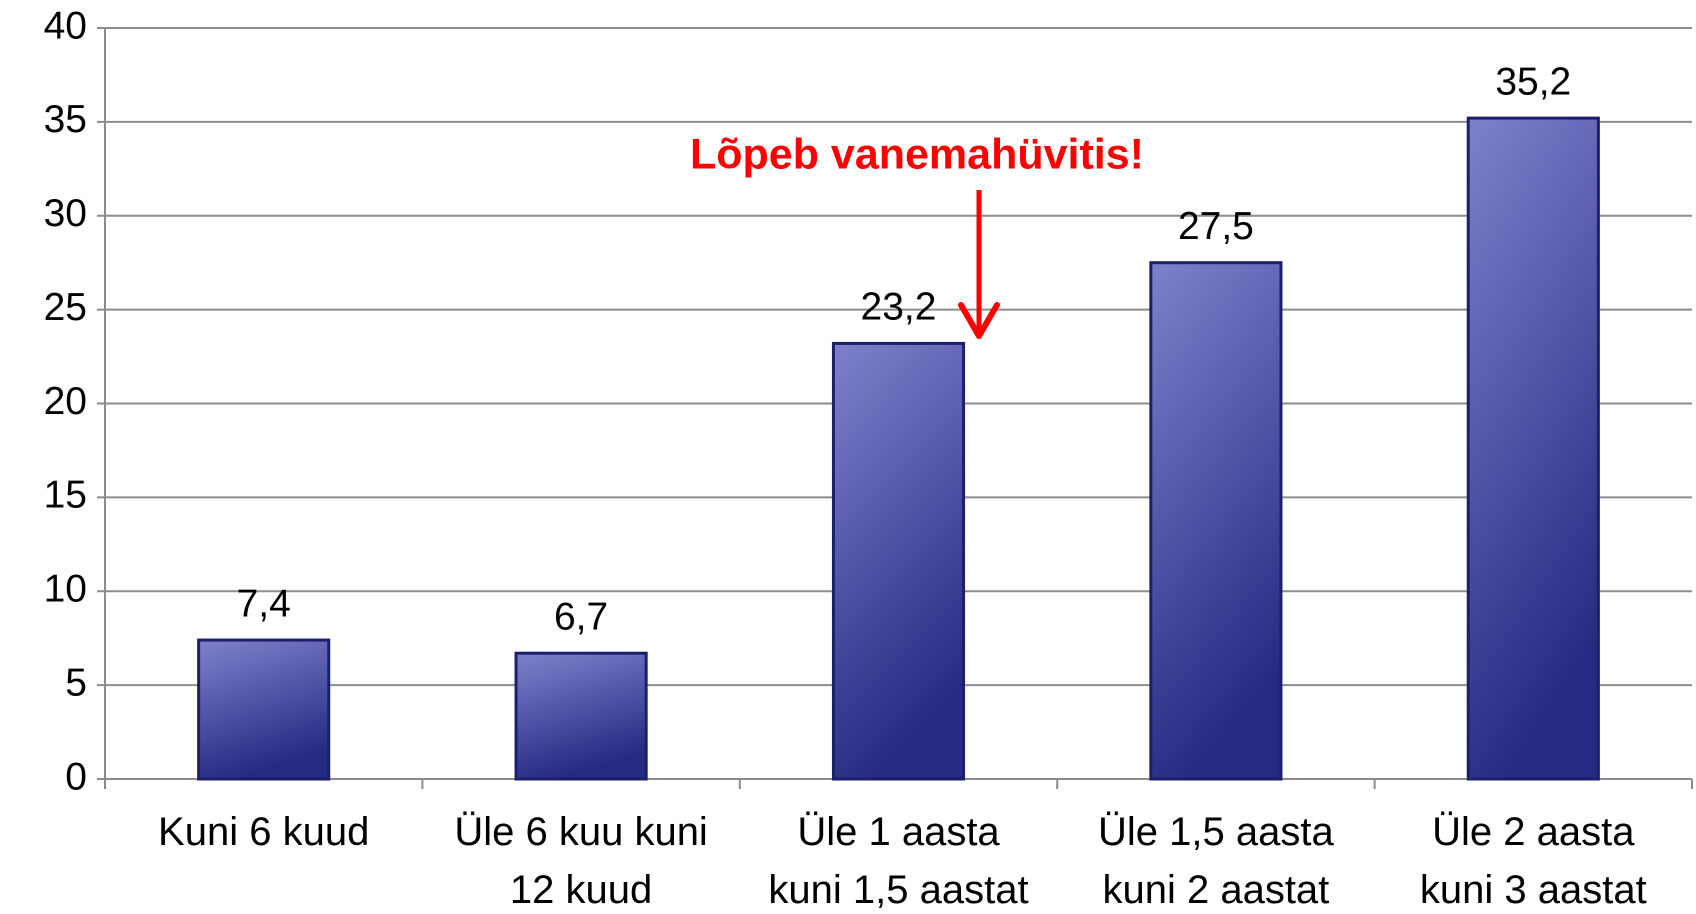 The image size is (1696, 914). What do you see at coordinates (1533, 81) in the screenshot?
I see `value-label: 35,2` at bounding box center [1533, 81].